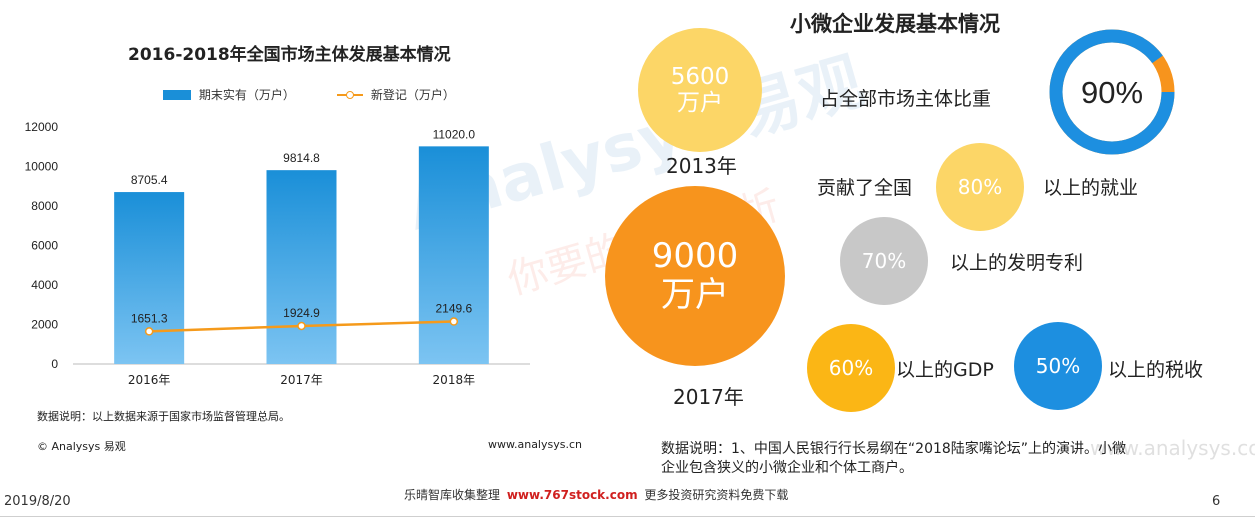  Describe the element at coordinates (301, 380) in the screenshot. I see `x-tick-label: 2017年` at that location.